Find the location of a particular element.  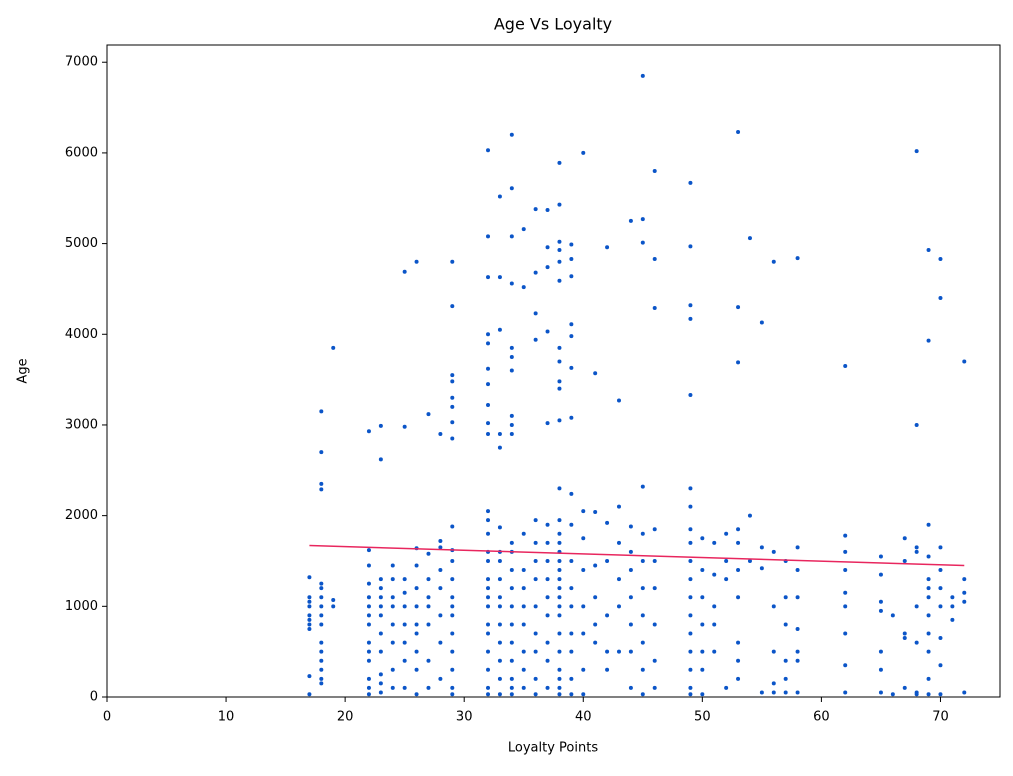

y-tick-label: 4000 is located at coordinates (81, 334).